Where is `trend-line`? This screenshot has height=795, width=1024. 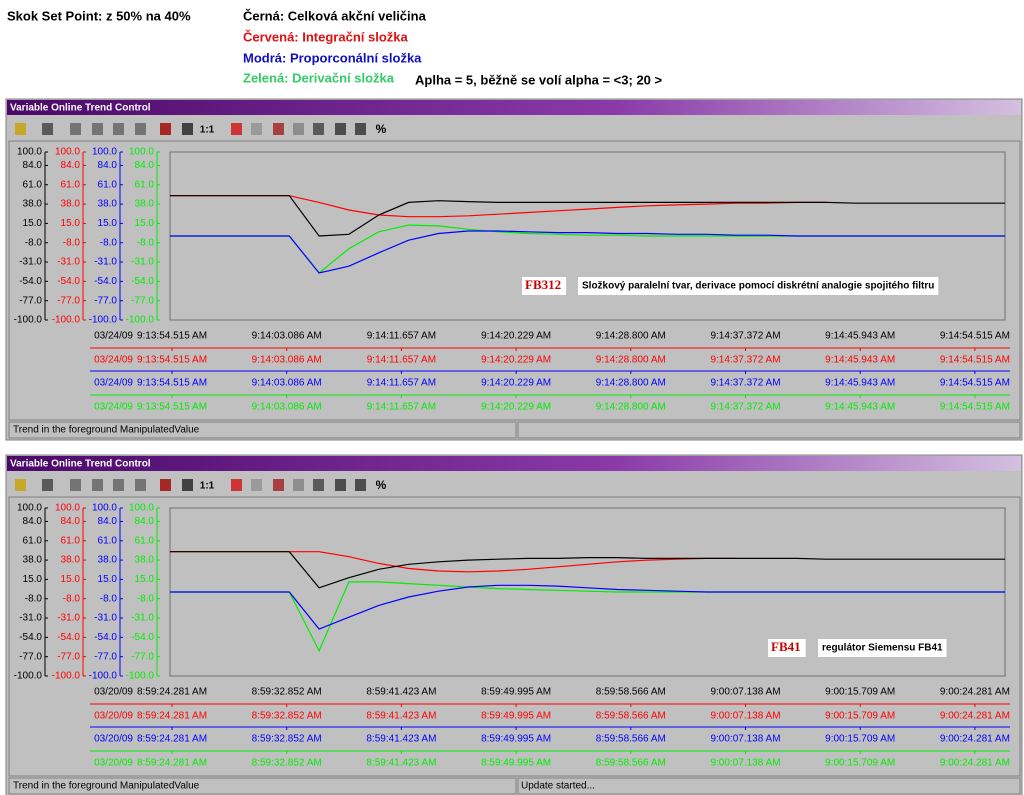
trend-line is located at coordinates (587, 607).